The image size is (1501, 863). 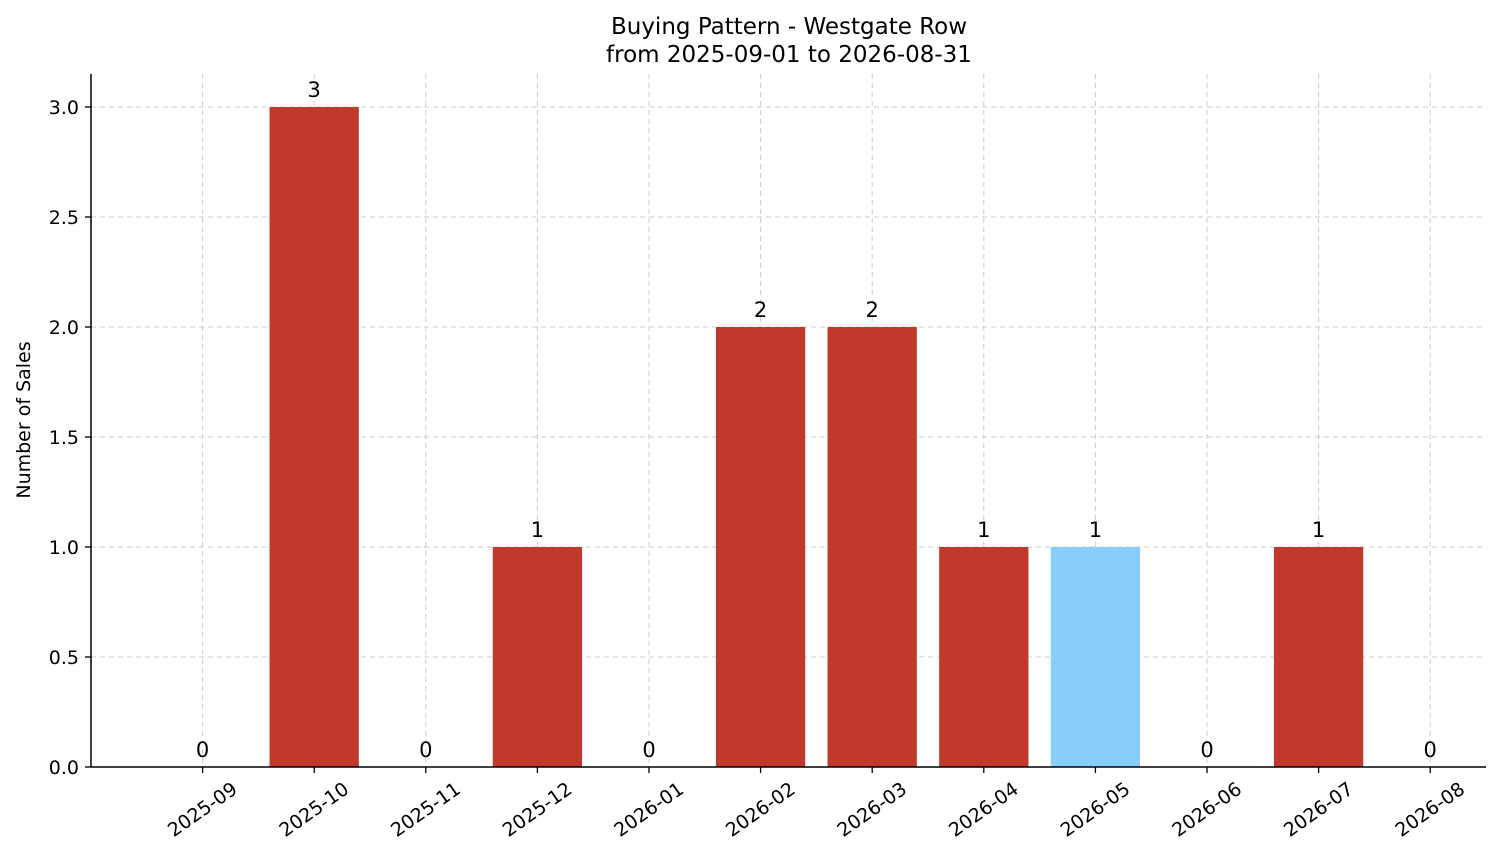 What do you see at coordinates (760, 310) in the screenshot?
I see `data-label-2026-02: 2` at bounding box center [760, 310].